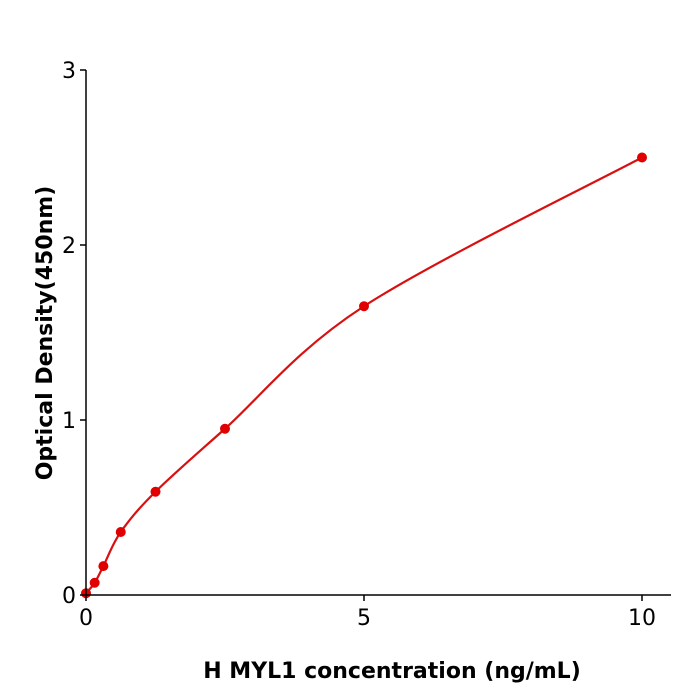  Describe the element at coordinates (69, 596) in the screenshot. I see `y-tick-label: 0` at that location.